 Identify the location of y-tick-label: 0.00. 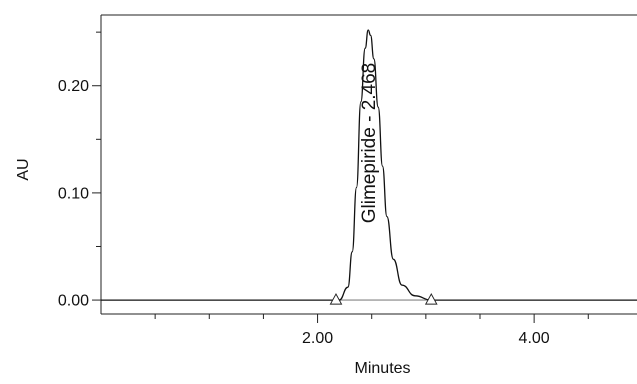
(73, 301).